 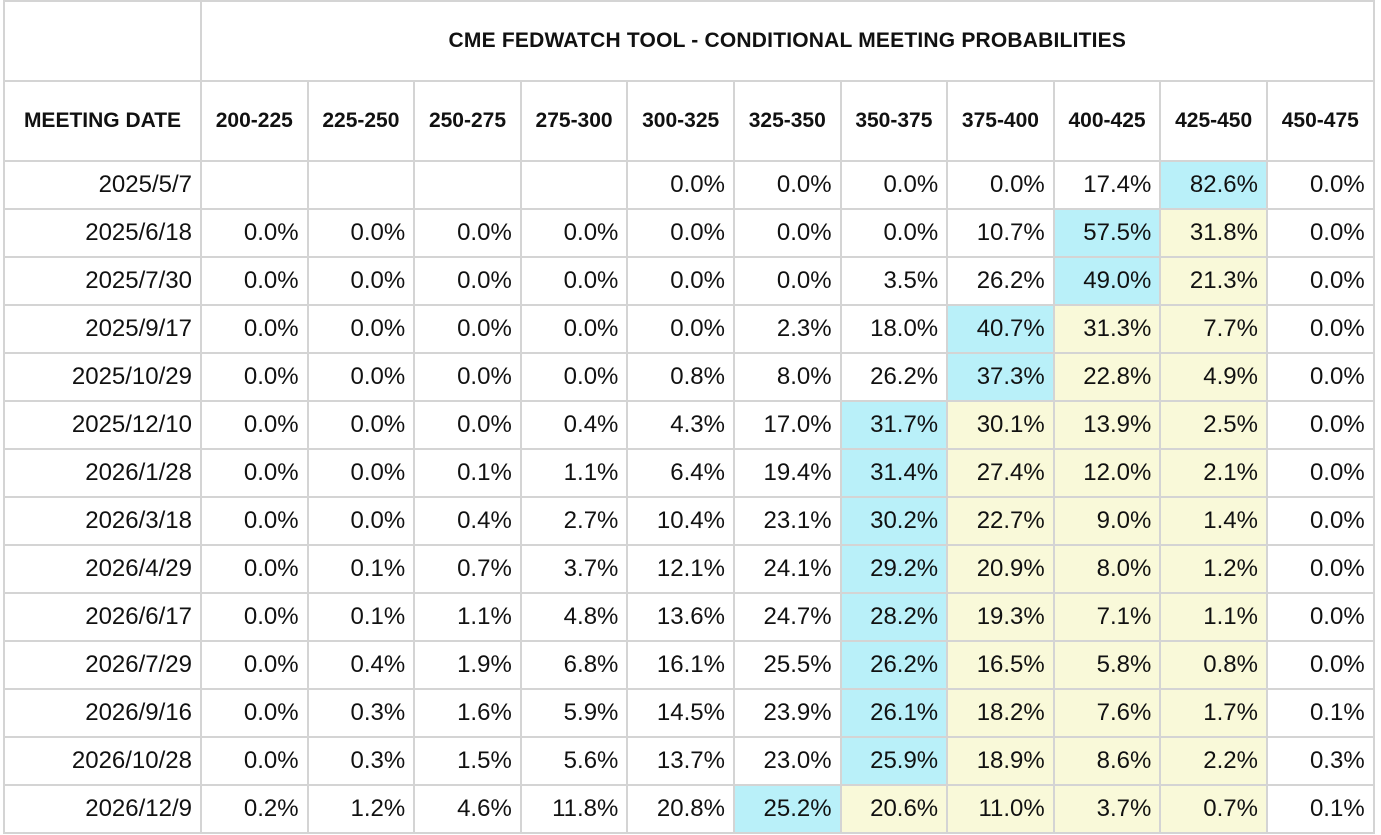 What do you see at coordinates (102, 377) in the screenshot?
I see `meeting-date-cell: 2025/10/29` at bounding box center [102, 377].